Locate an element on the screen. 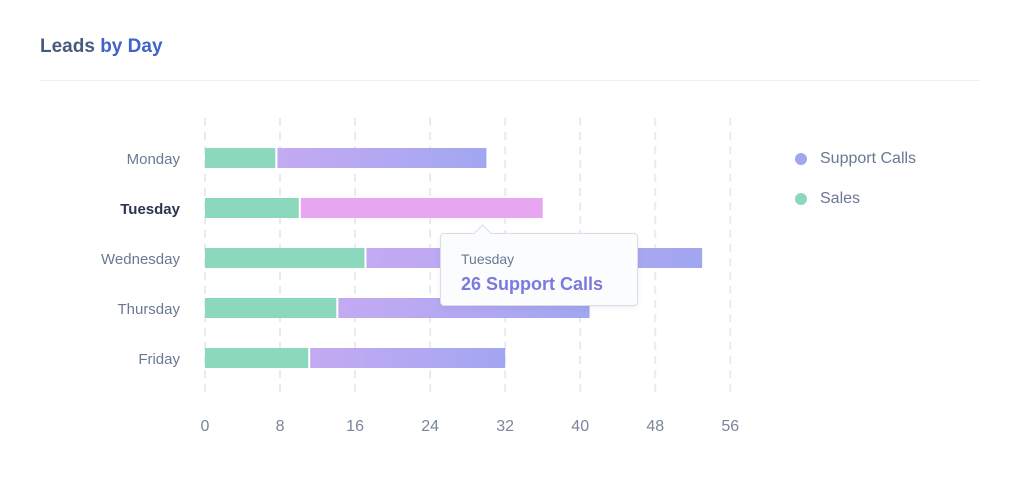 This screenshot has height=480, width=1020. legend-label-sales: Sales is located at coordinates (840, 198).